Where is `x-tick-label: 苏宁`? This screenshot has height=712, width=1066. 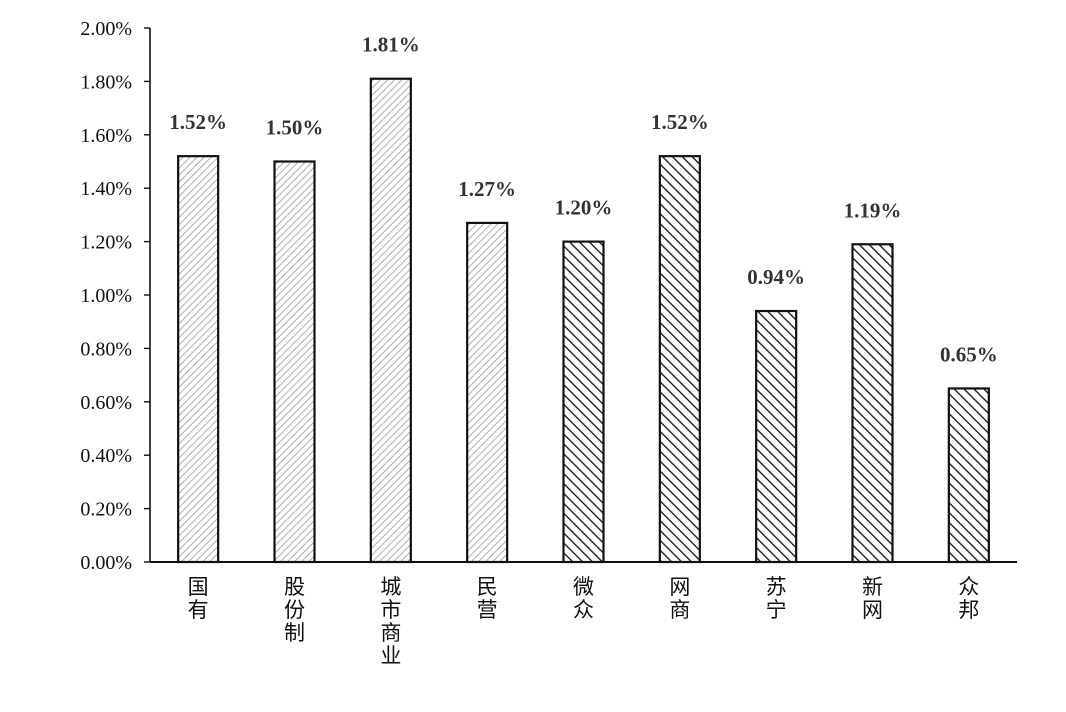
x-tick-label: 苏宁 is located at coordinates (776, 598).